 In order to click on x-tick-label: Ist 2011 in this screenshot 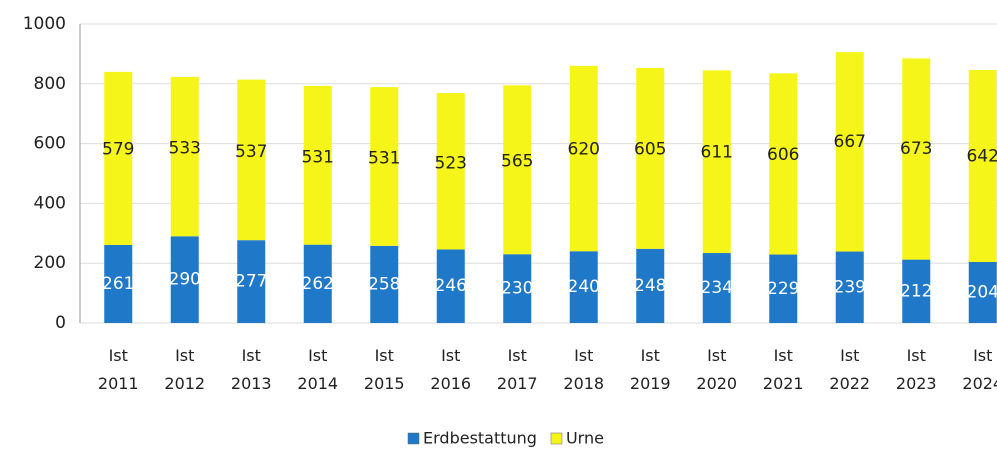, I will do `click(118, 369)`.